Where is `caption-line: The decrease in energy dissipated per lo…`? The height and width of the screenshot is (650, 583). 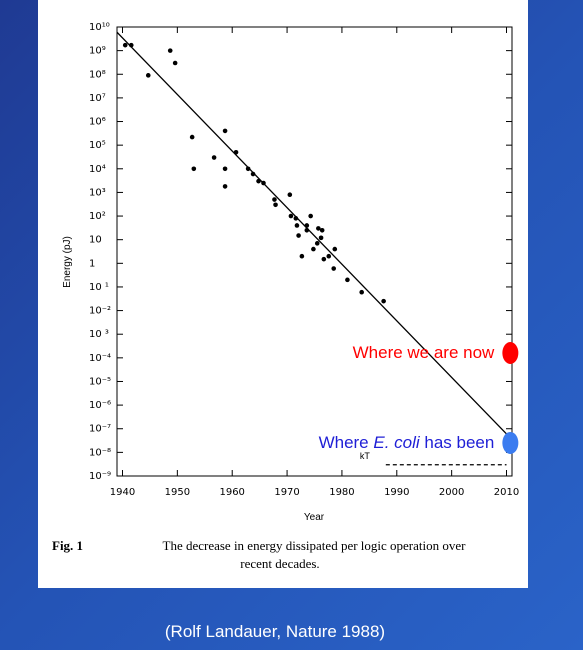 caption-line: The decrease in energy dissipated per lo… is located at coordinates (315, 545).